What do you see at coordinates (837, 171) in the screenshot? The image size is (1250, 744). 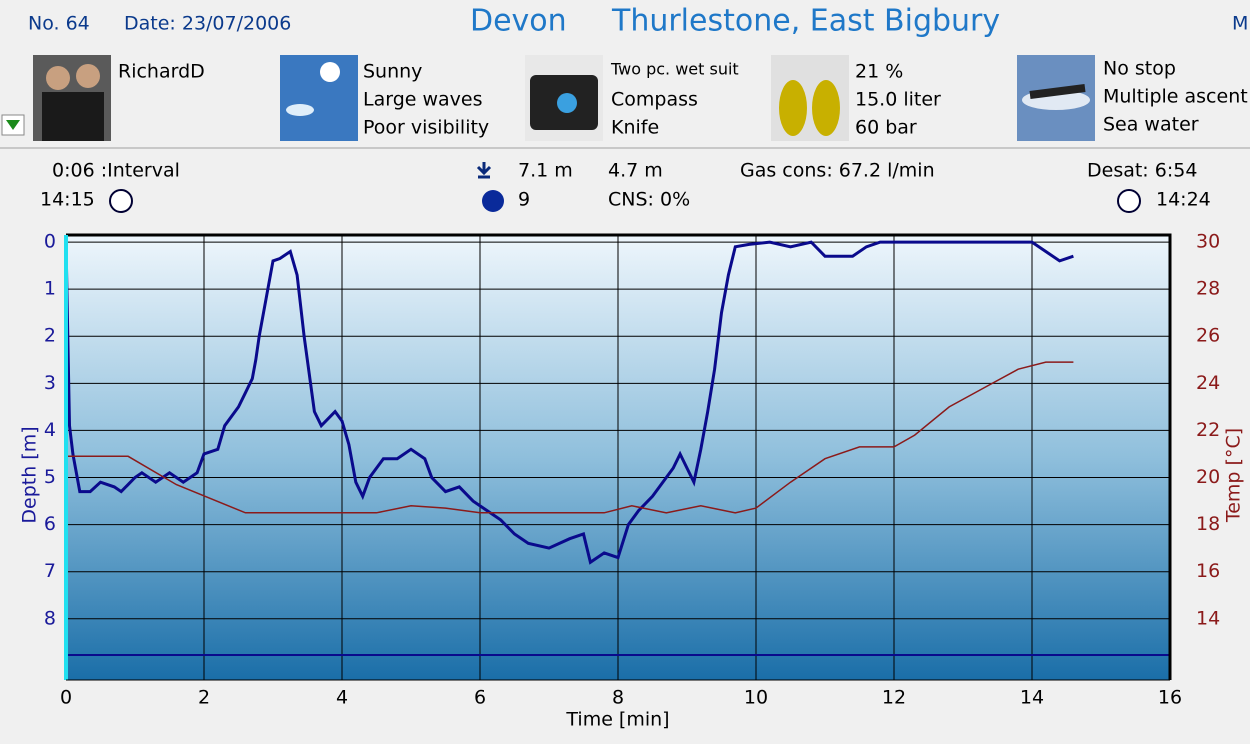 I see `gas-consumption: Gas cons: 67.2 l/min` at bounding box center [837, 171].